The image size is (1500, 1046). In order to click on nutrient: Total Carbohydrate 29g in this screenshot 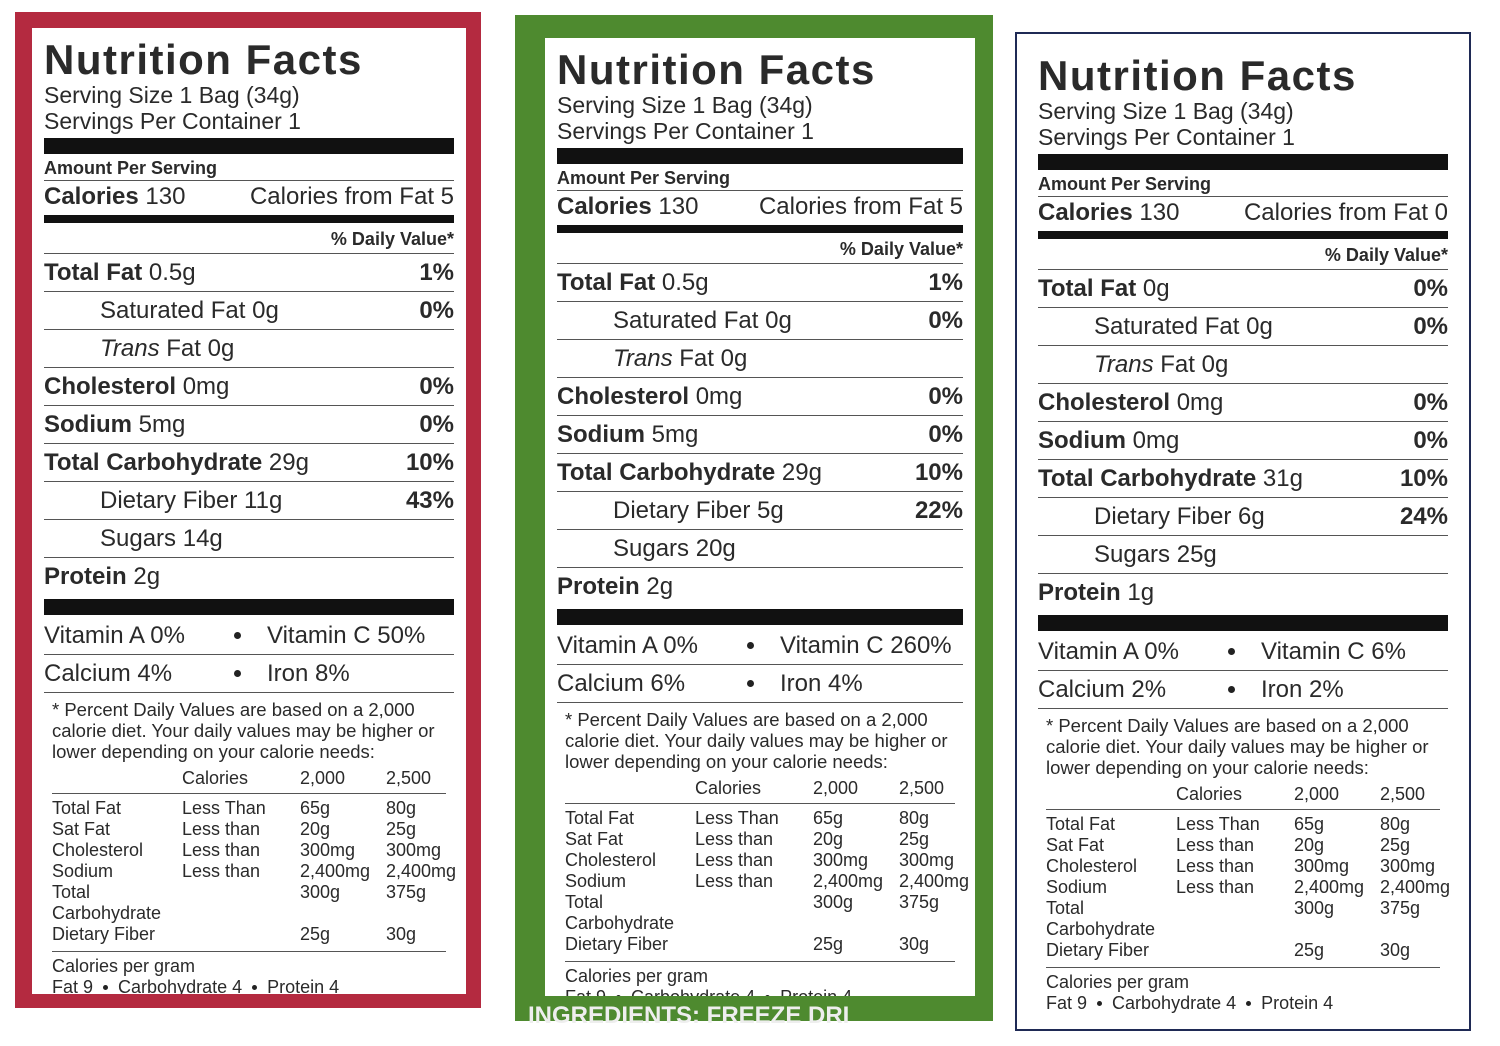, I will do `click(689, 472)`.